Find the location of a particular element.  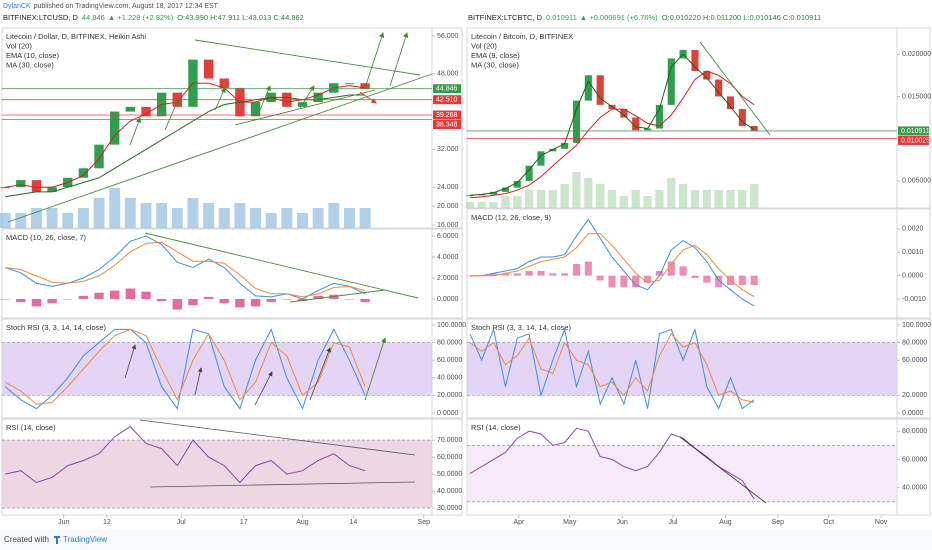

price-label: 39.268 is located at coordinates (447, 115).